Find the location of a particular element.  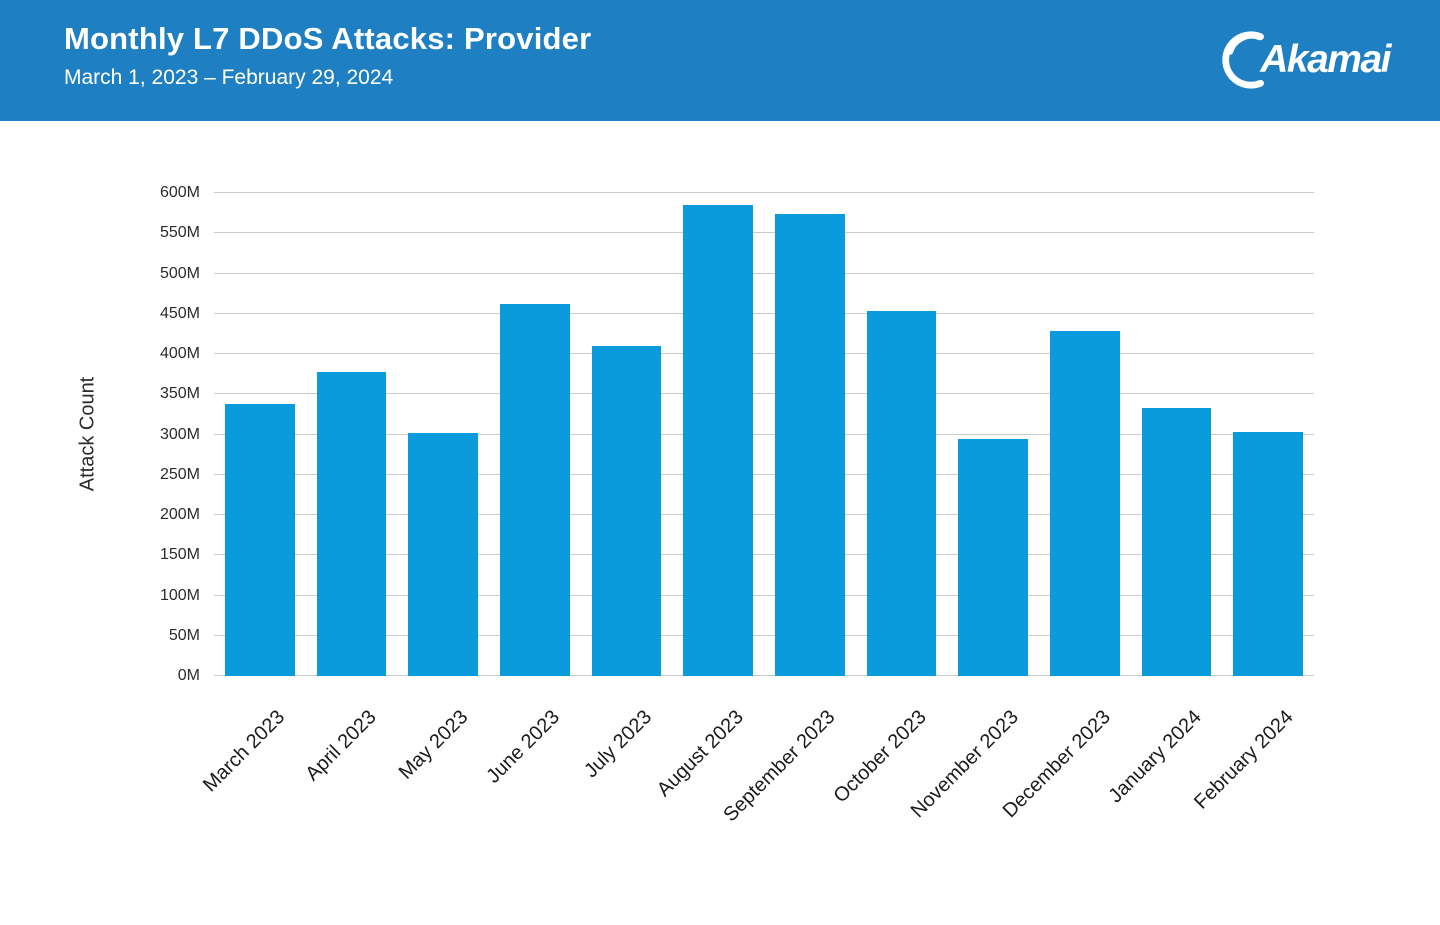

y-tick-450M: 450M is located at coordinates (179, 313).